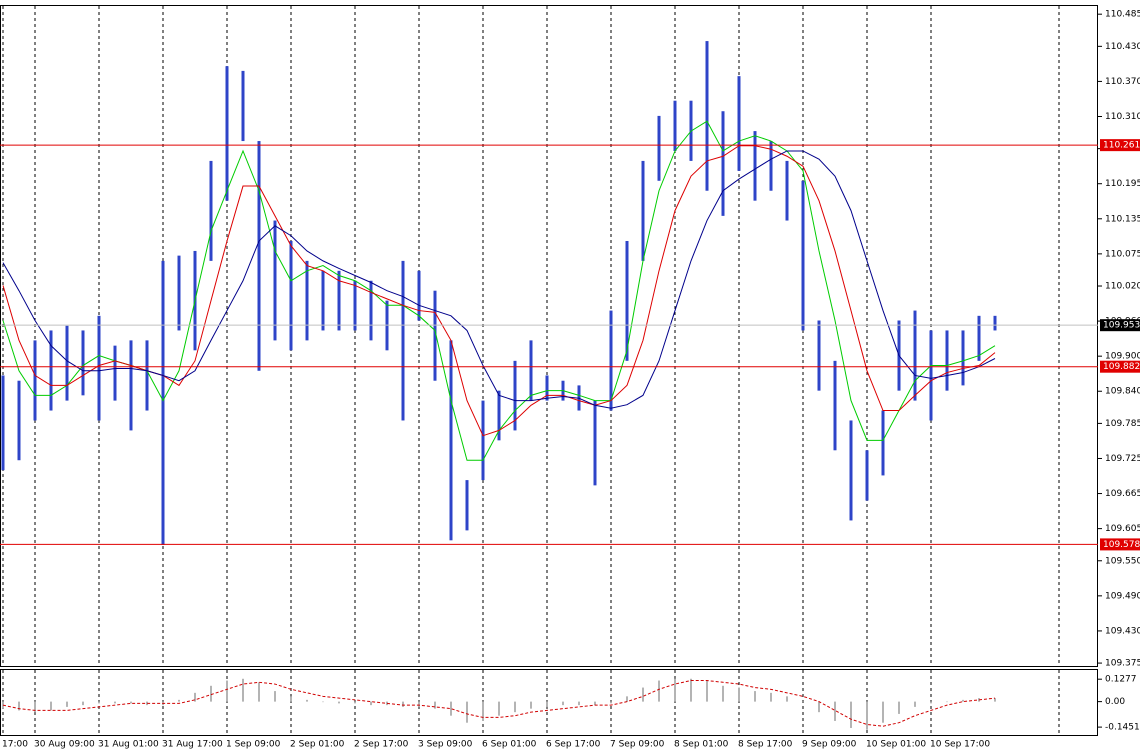 The width and height of the screenshot is (1140, 754). I want to click on x-tick-label: 31 Aug 01:00, so click(128, 745).